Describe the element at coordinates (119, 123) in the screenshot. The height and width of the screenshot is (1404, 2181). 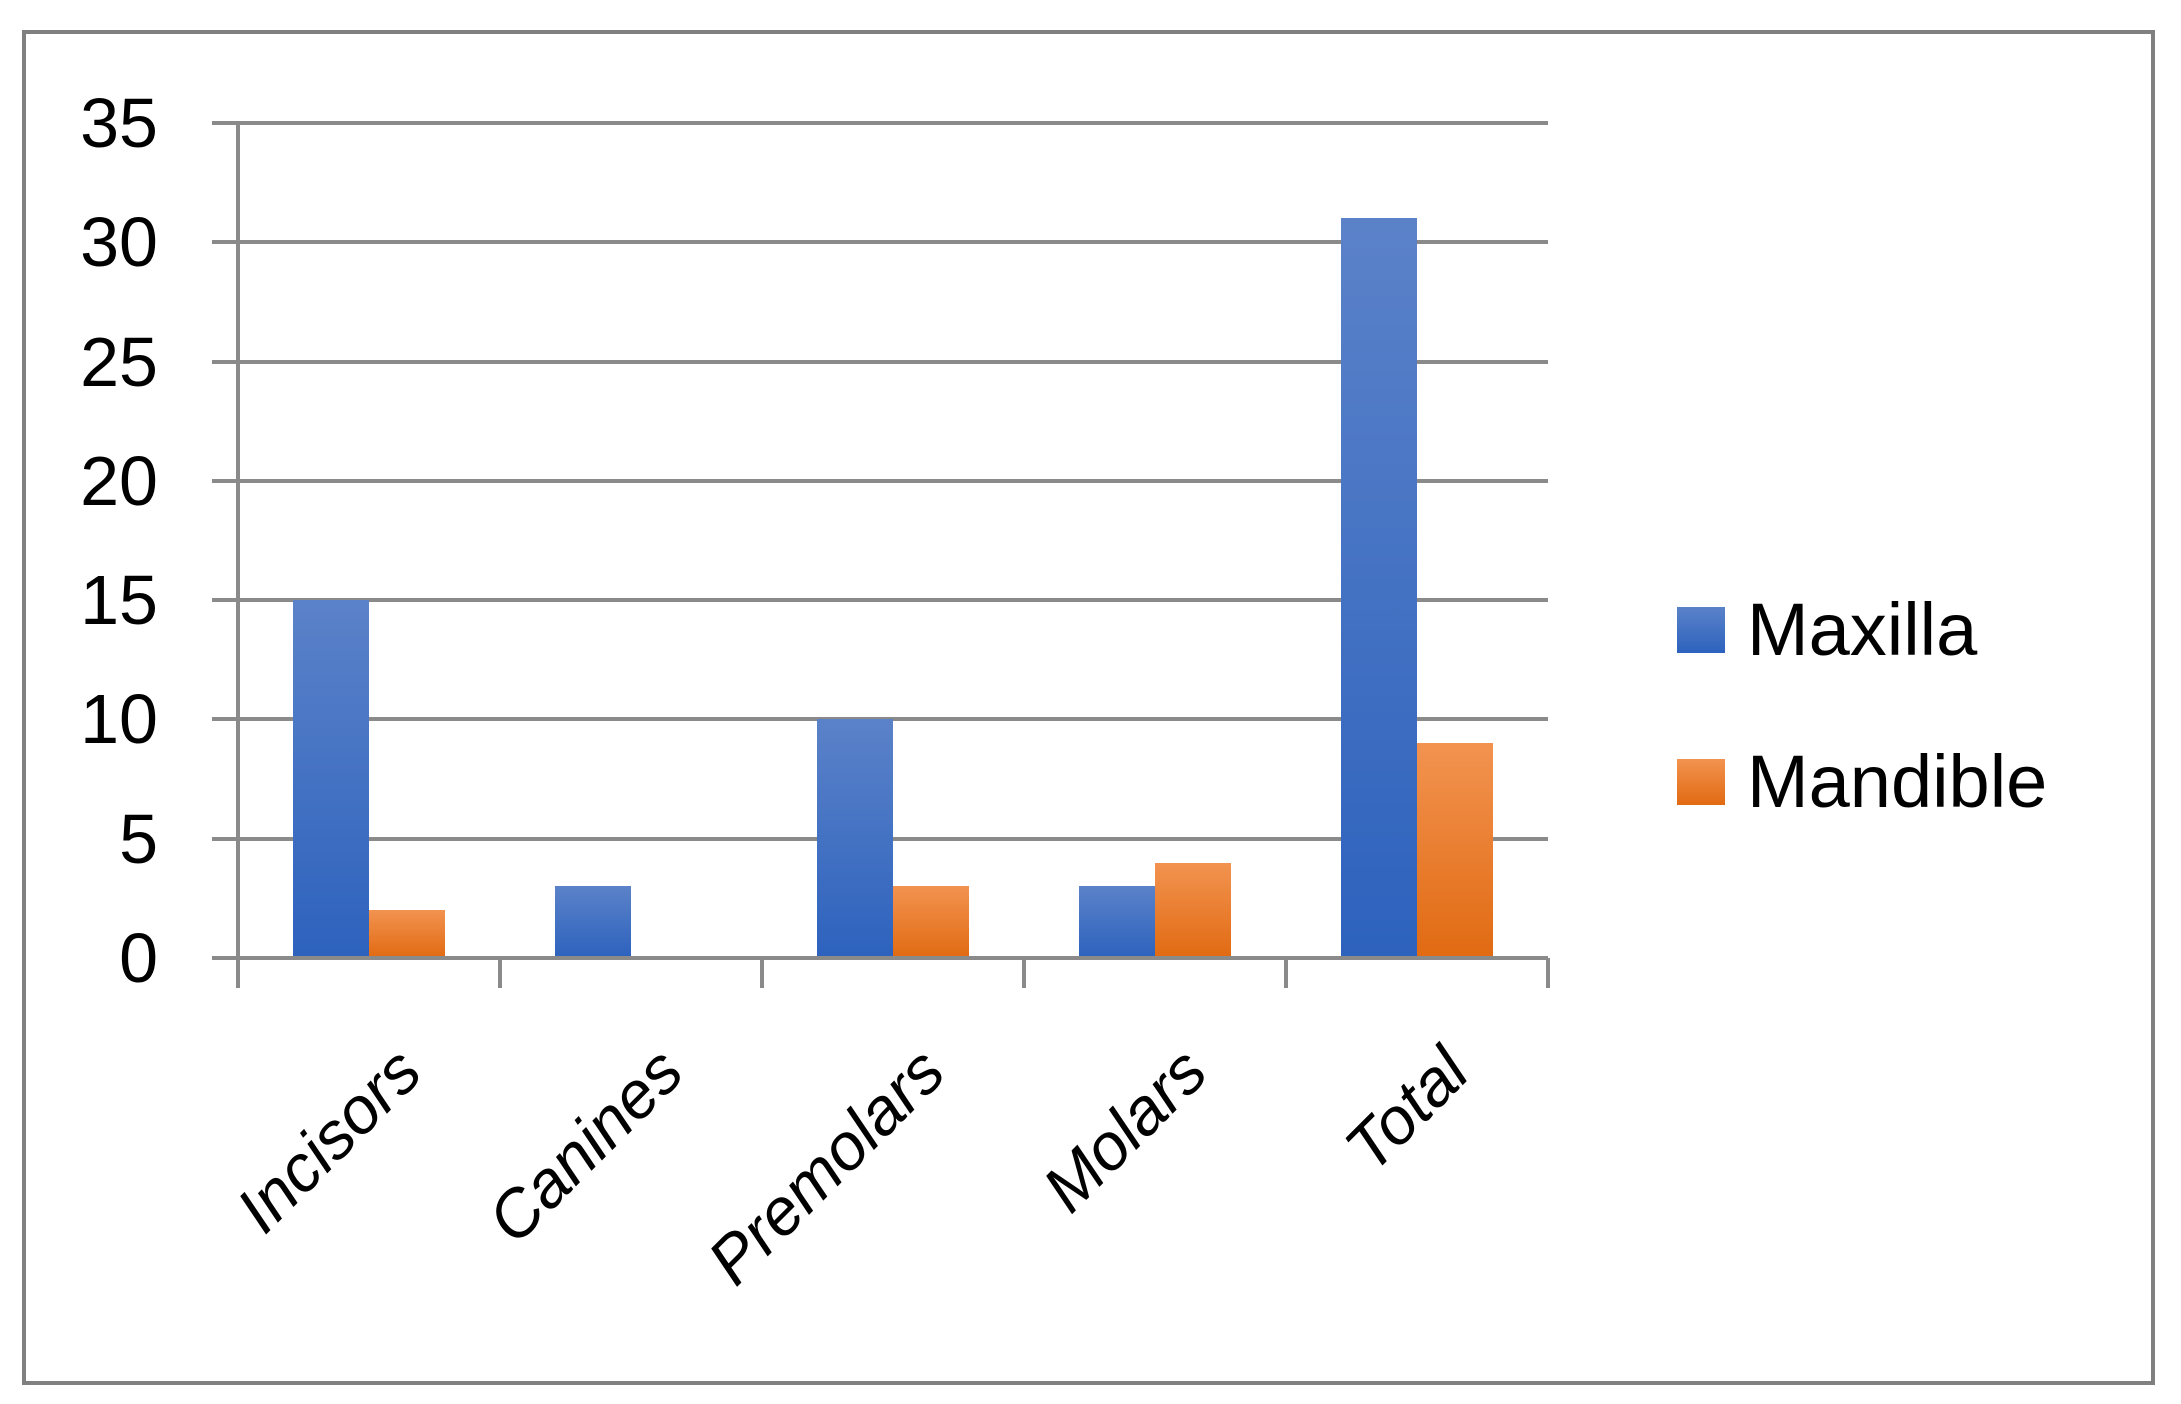
I see `y-tick-label-35: 35` at that location.